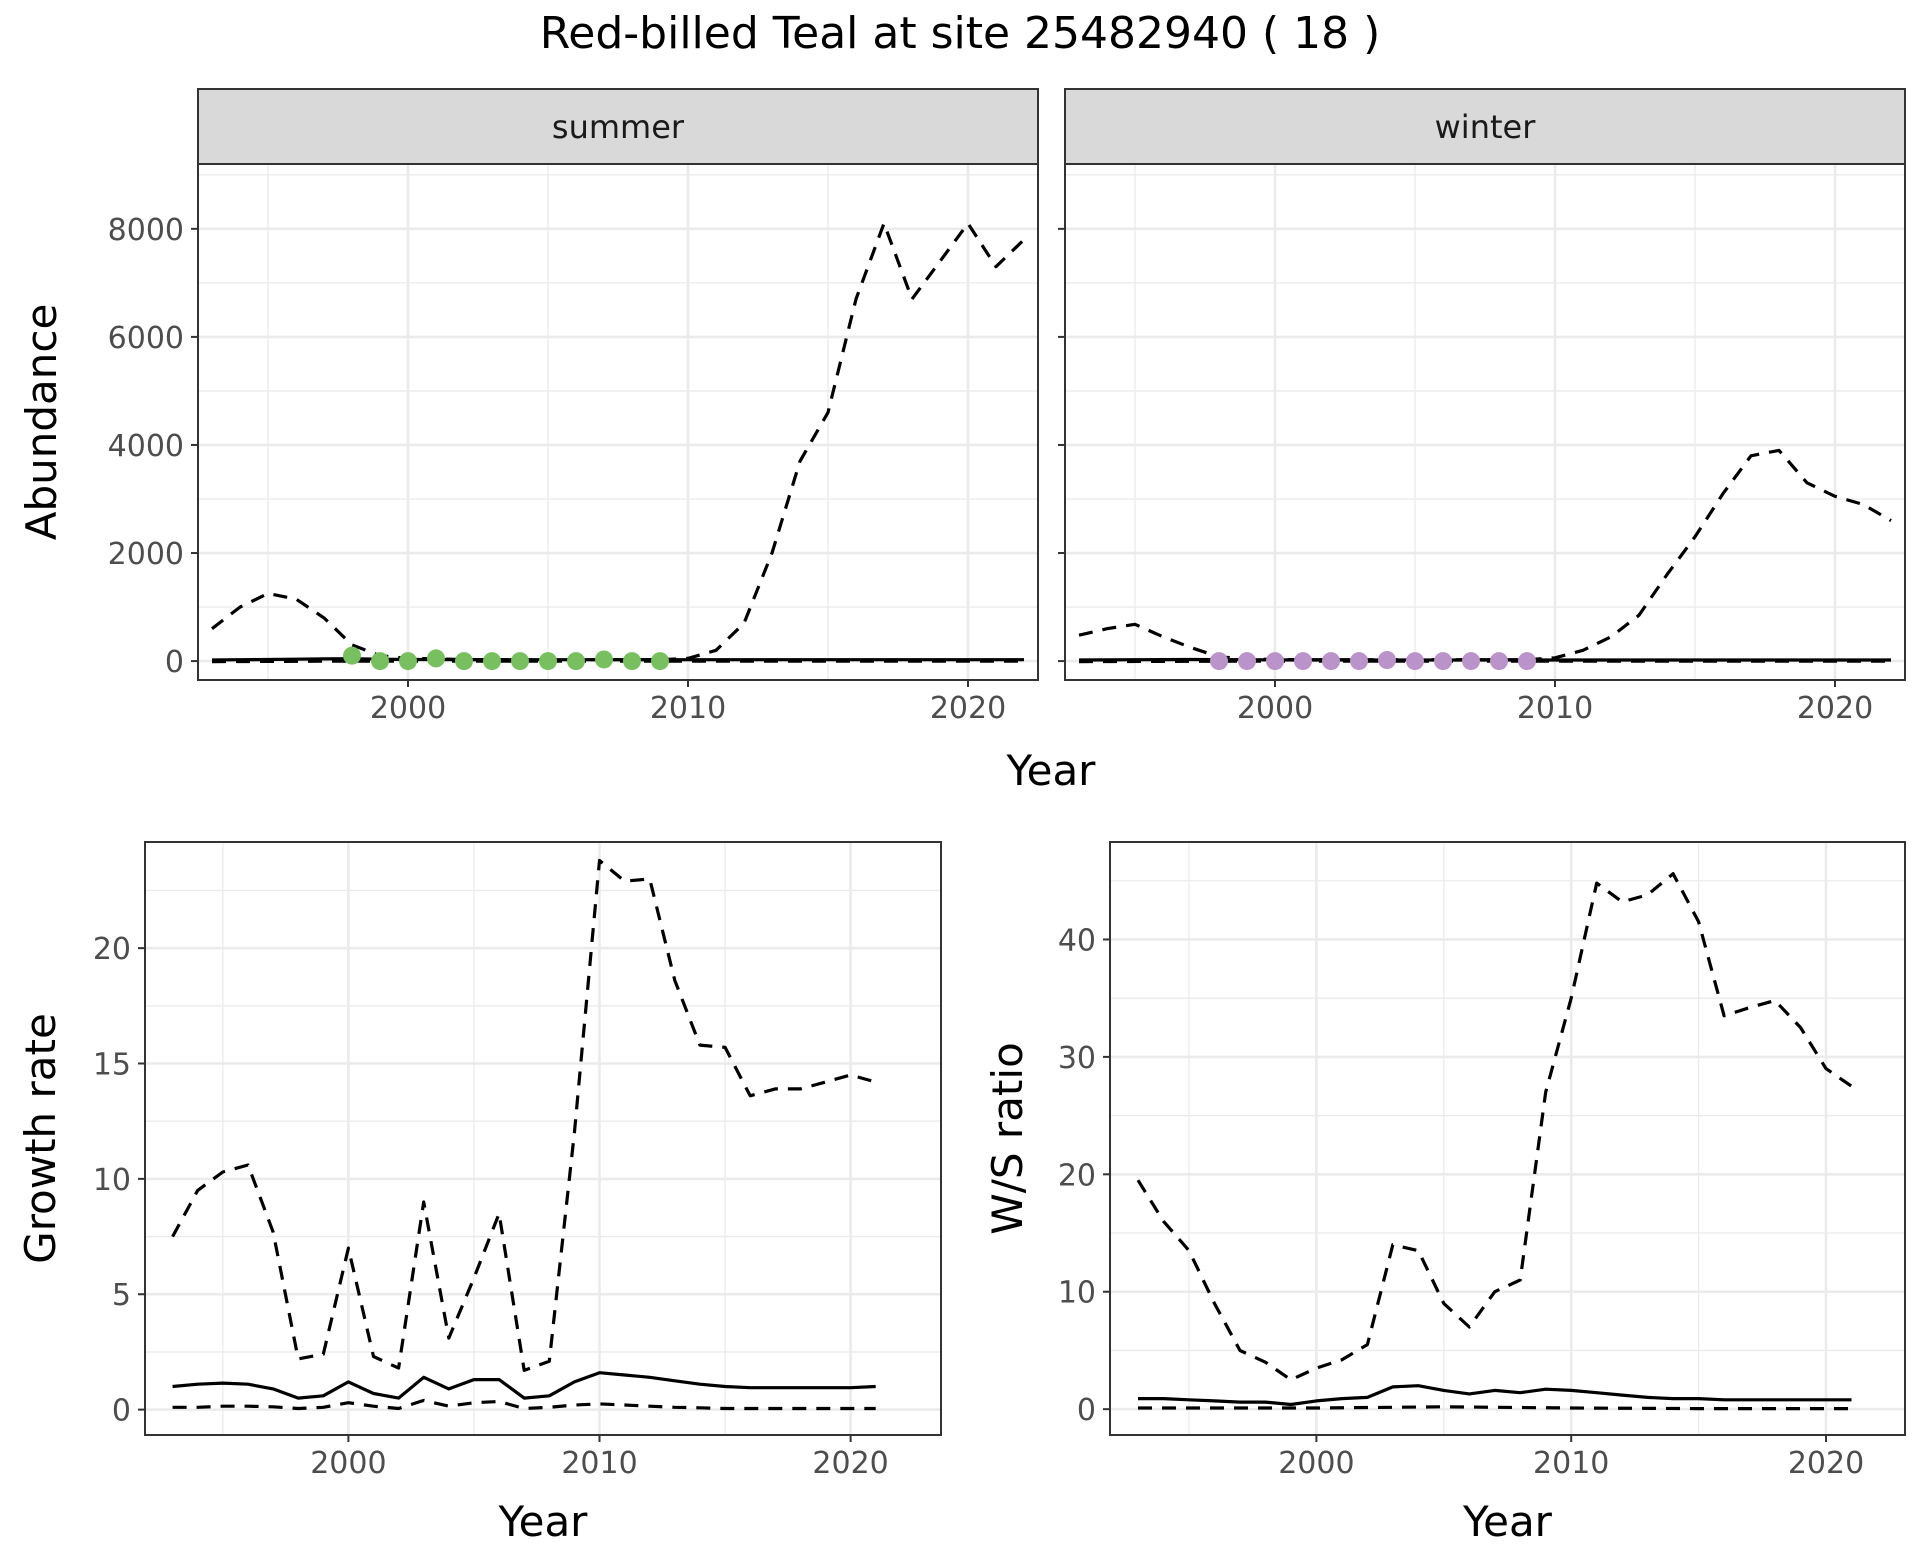 The width and height of the screenshot is (1920, 1560). Describe the element at coordinates (1835, 708) in the screenshot. I see `winter-x-tick-label: 2020` at that location.